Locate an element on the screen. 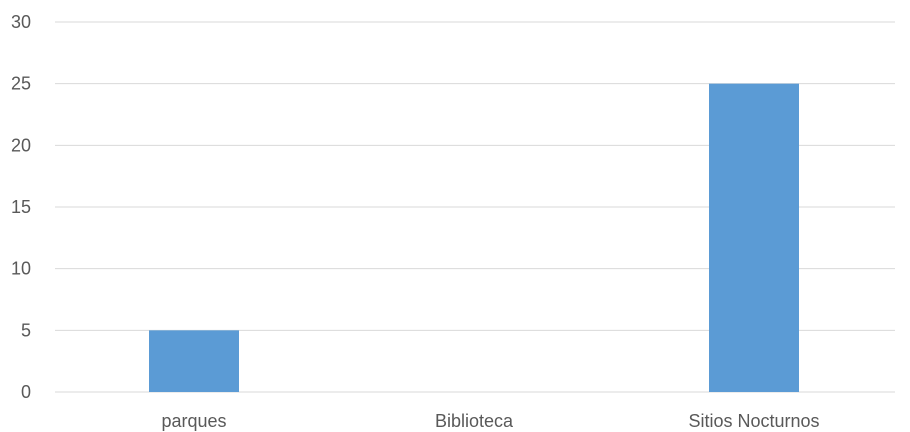 Image resolution: width=910 pixels, height=432 pixels. y-tick-label: 5 is located at coordinates (26, 330).